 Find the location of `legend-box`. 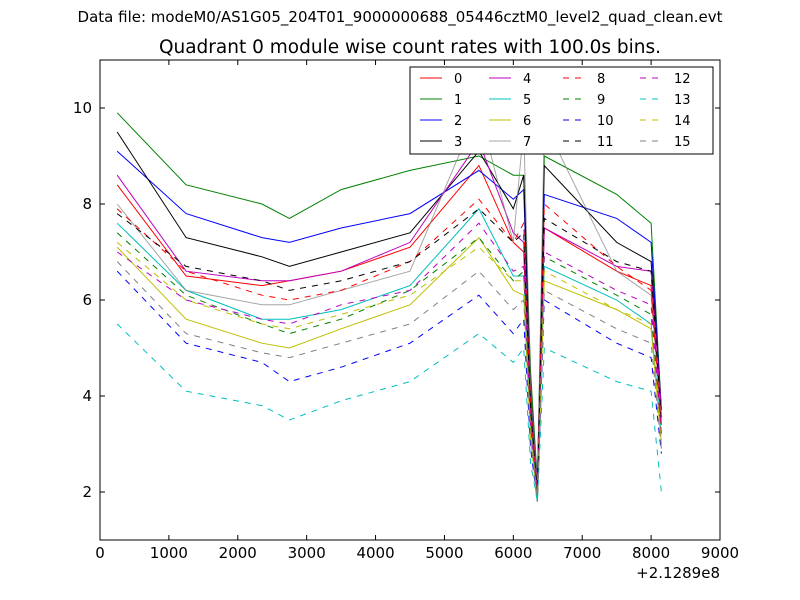

legend-box is located at coordinates (561, 110).